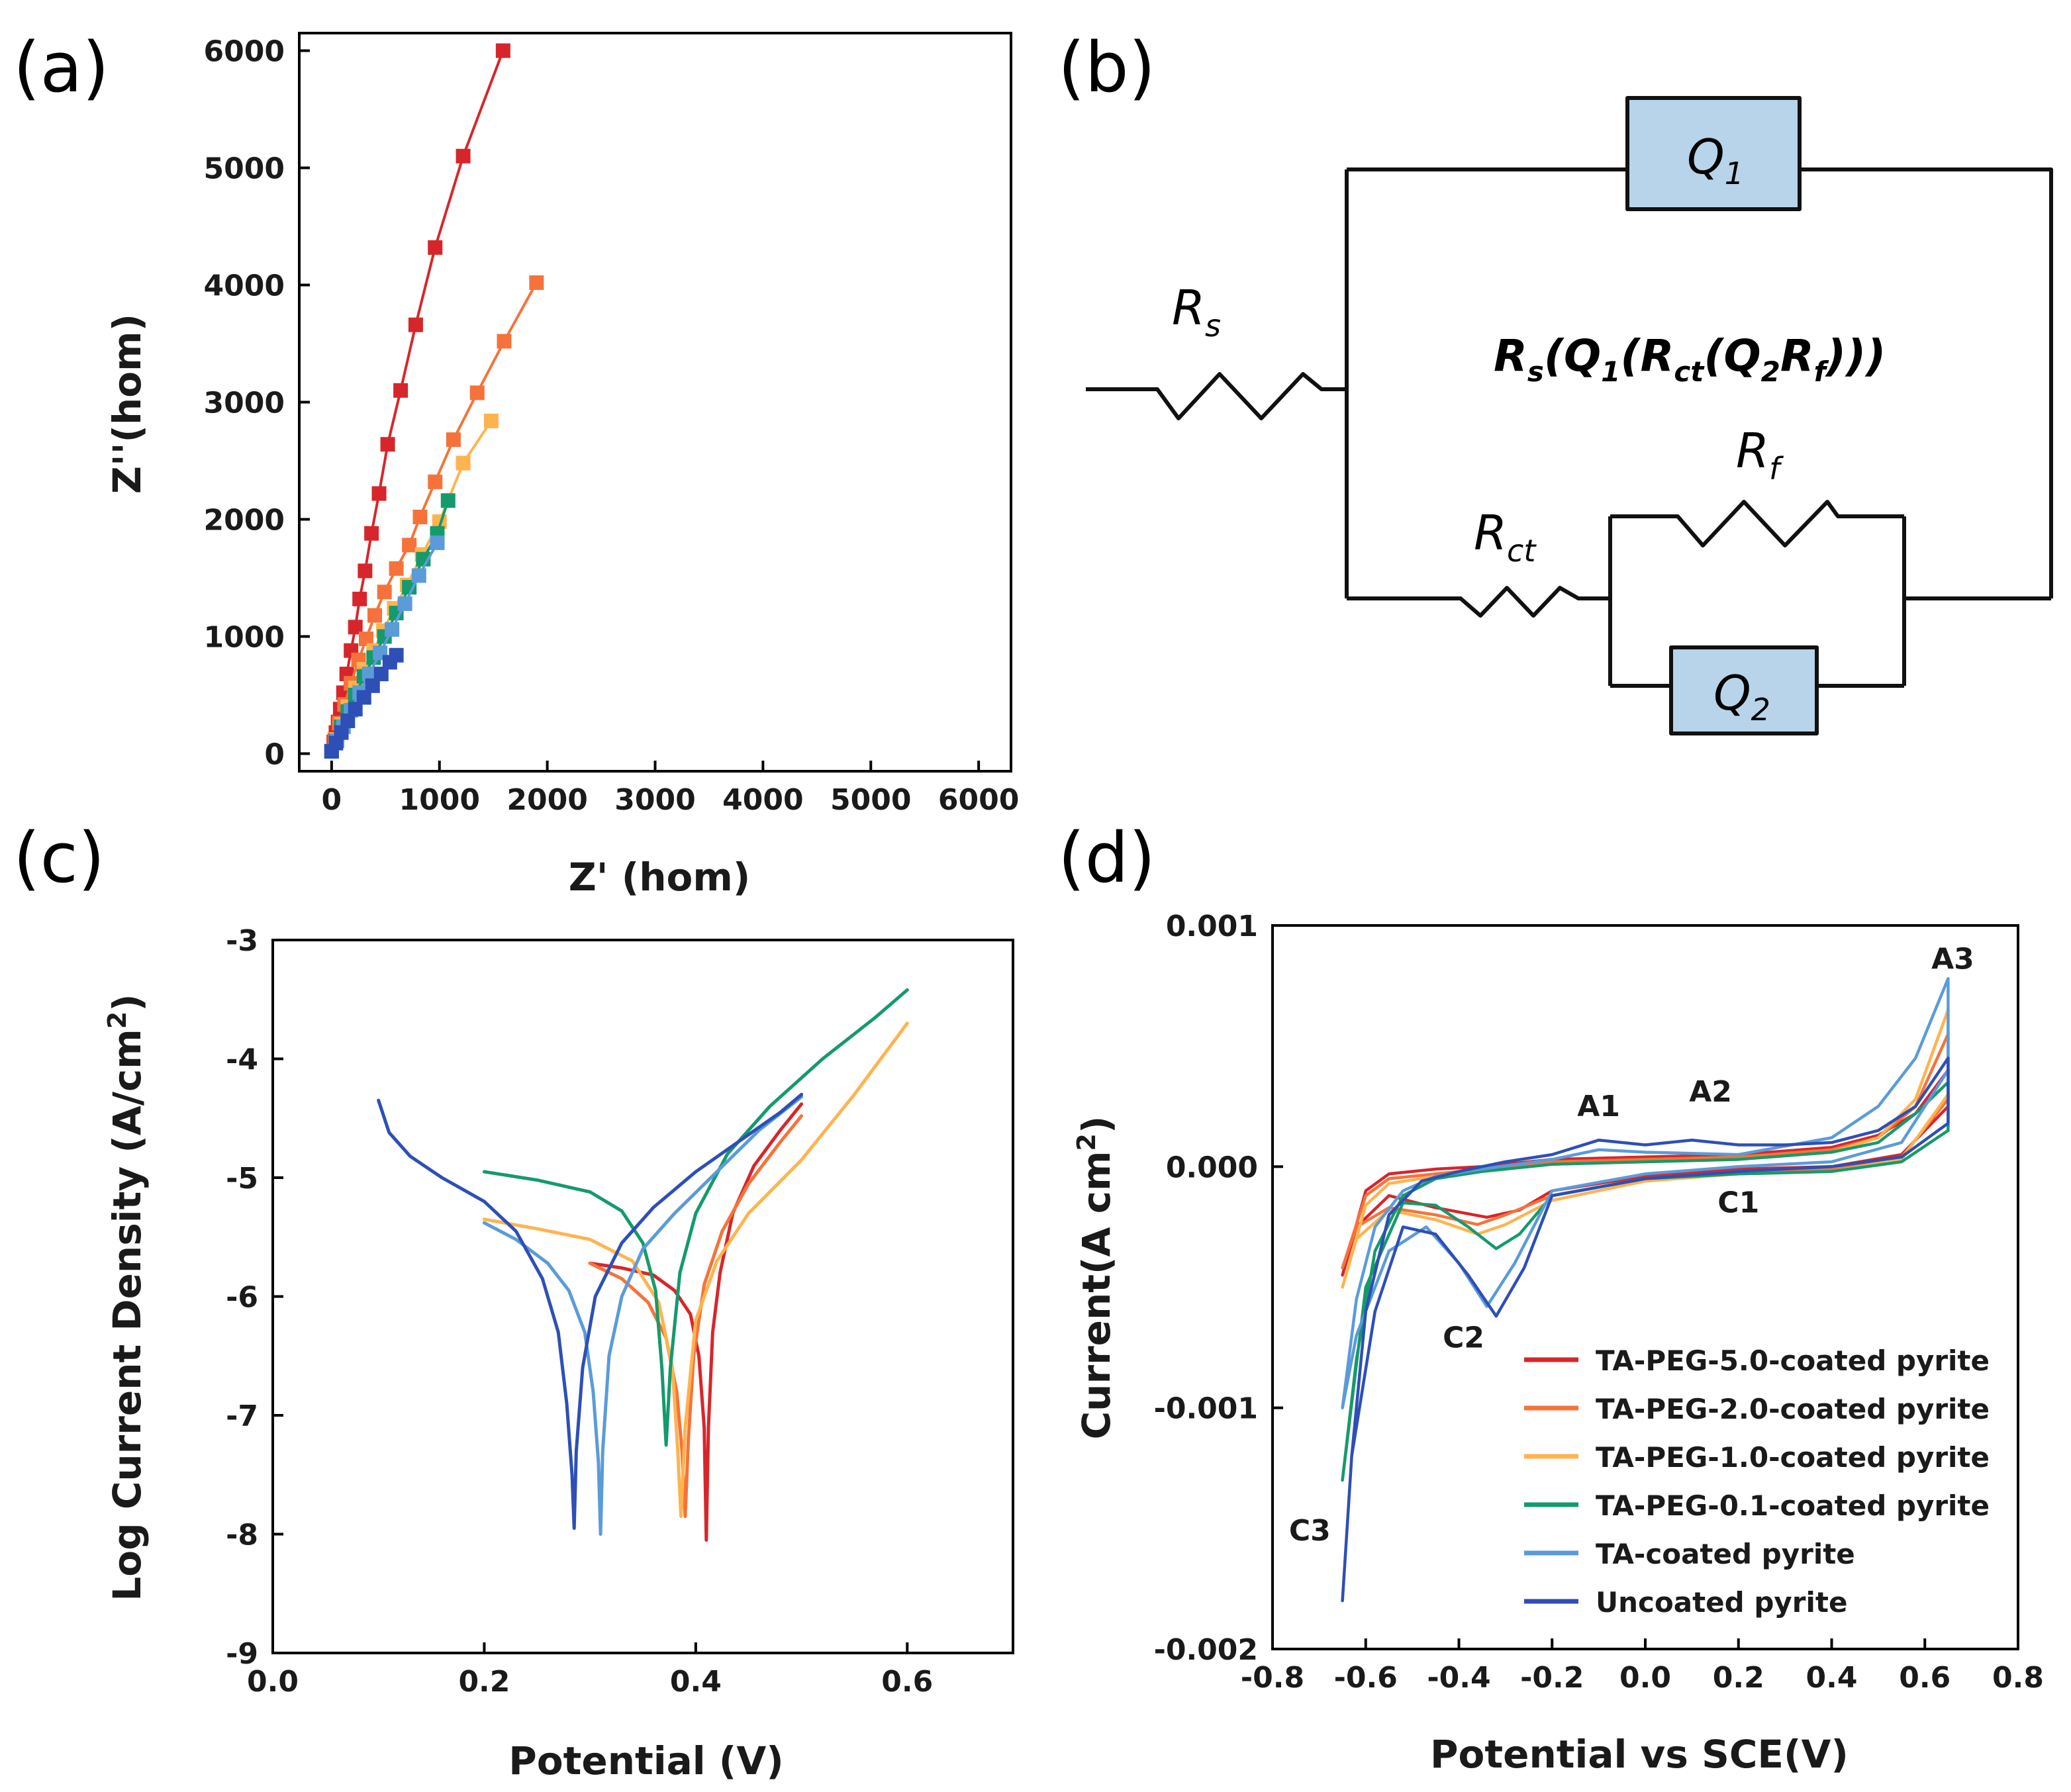 This screenshot has height=1792, width=2071. I want to click on circuit-q1-box, so click(1713, 153).